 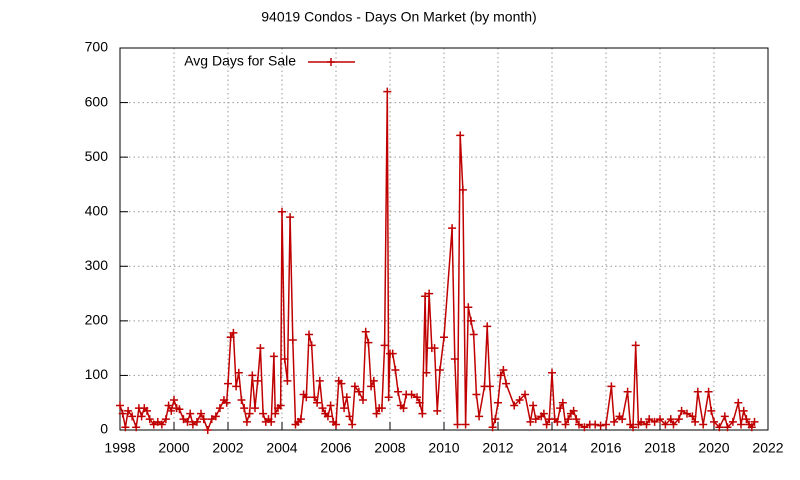 What do you see at coordinates (713, 448) in the screenshot?
I see `x-tick-label: 2020` at bounding box center [713, 448].